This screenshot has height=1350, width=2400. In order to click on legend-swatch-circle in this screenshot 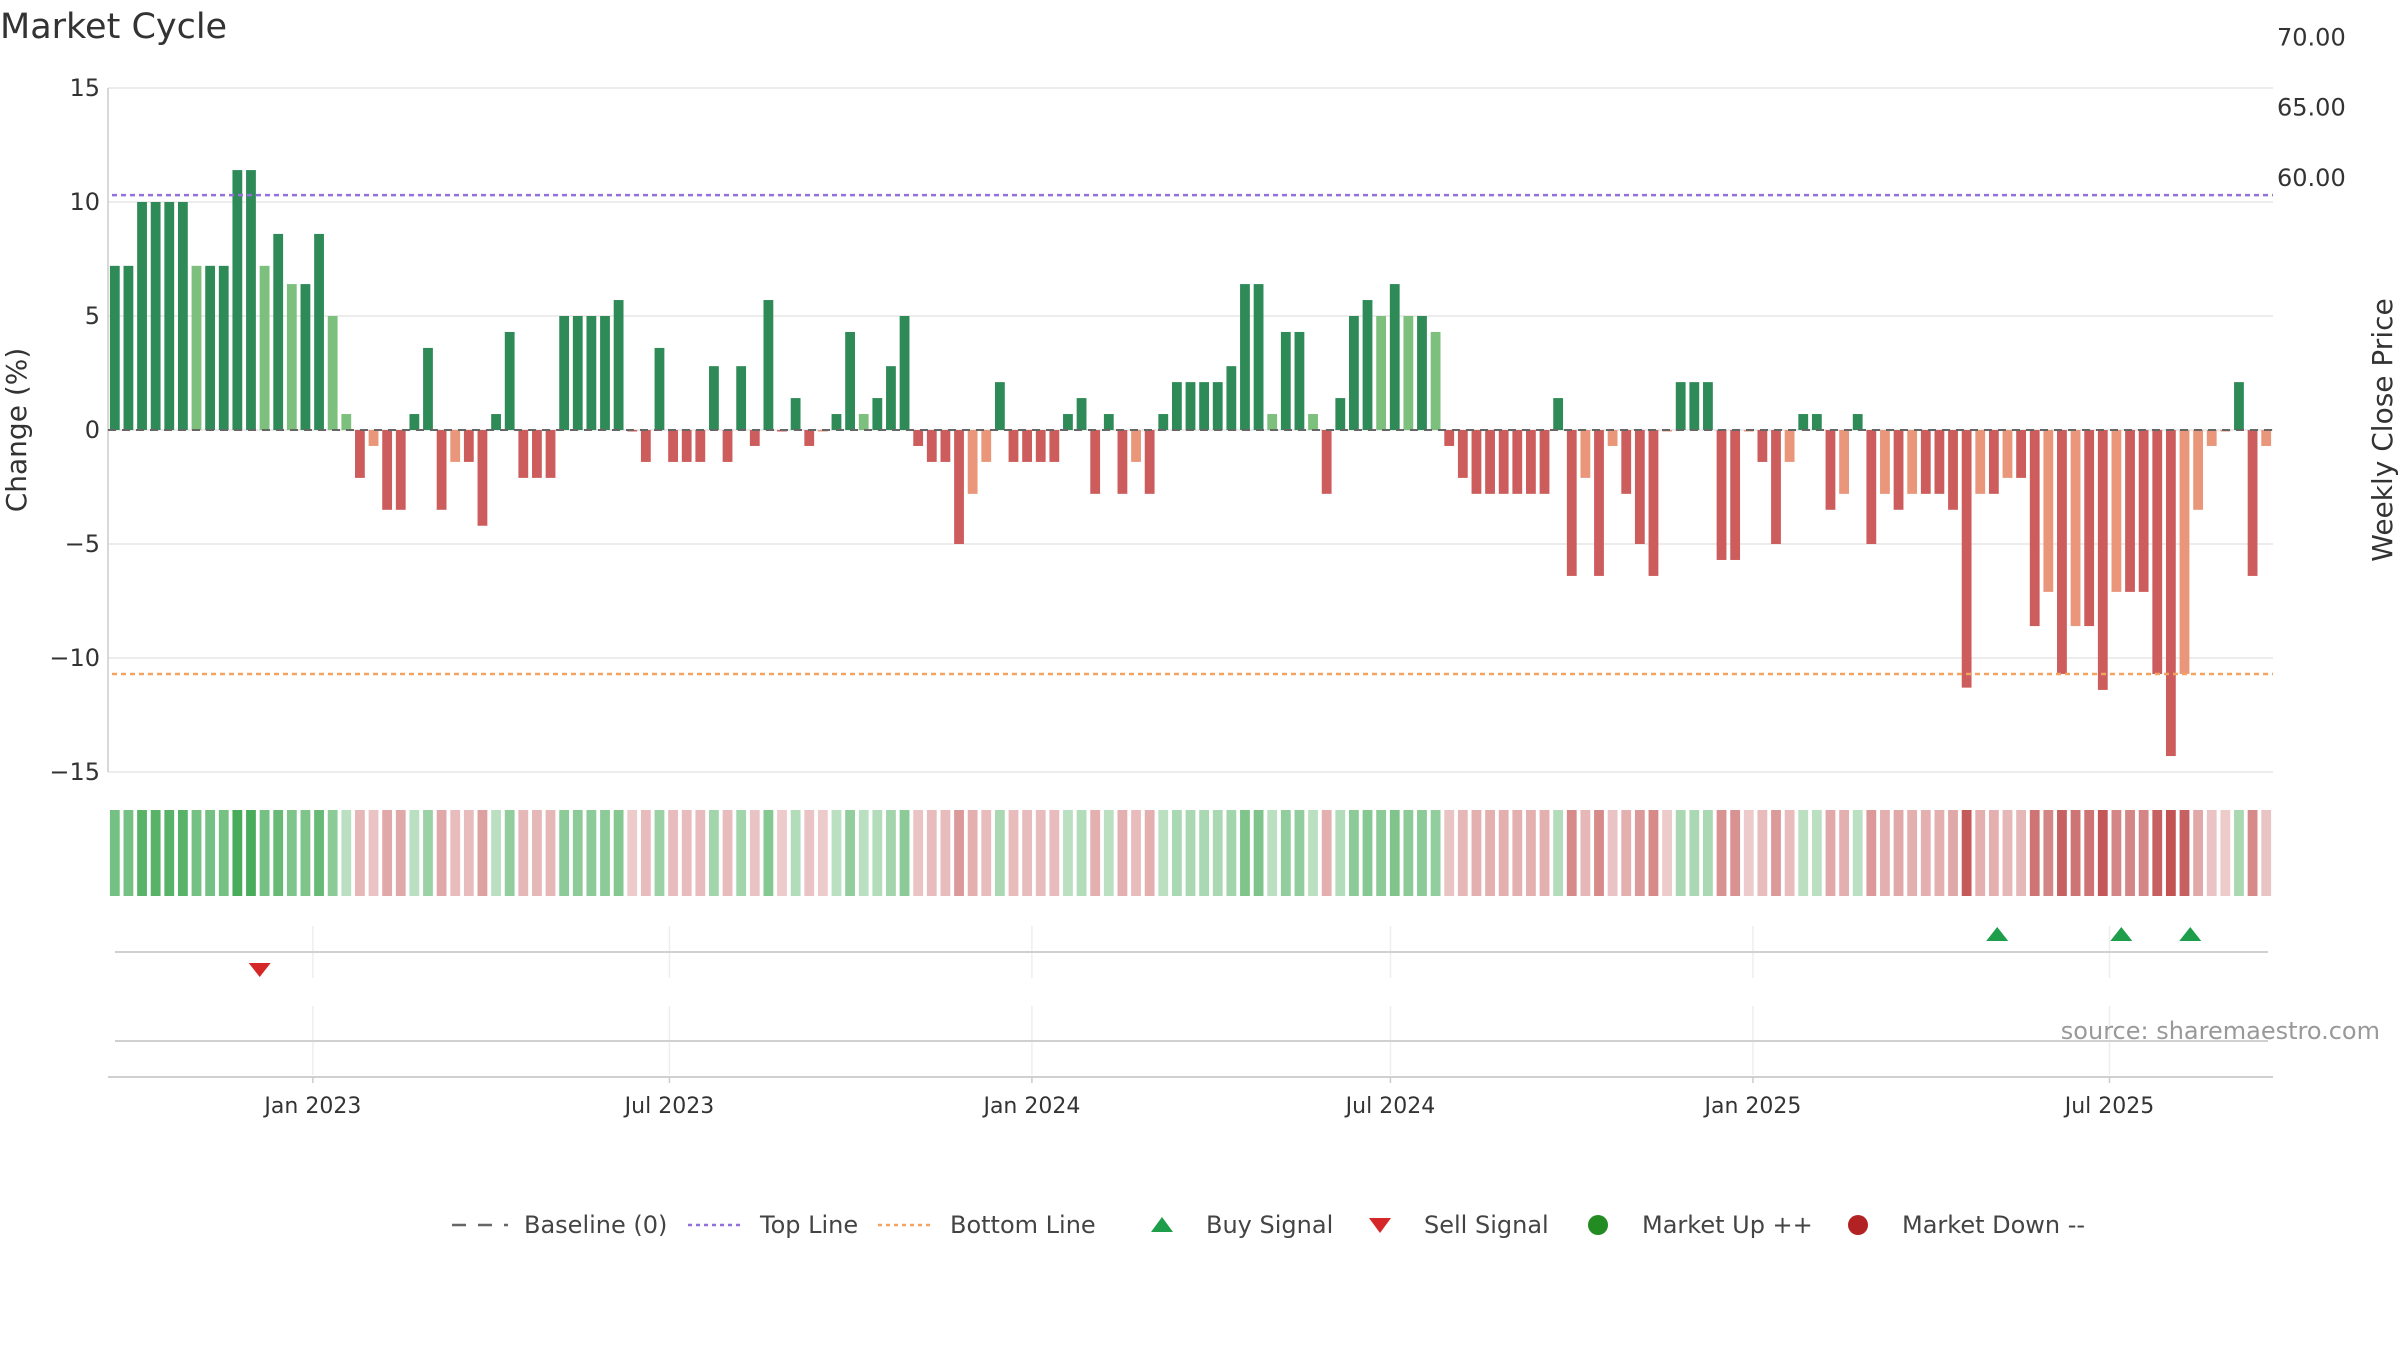, I will do `click(1598, 1225)`.